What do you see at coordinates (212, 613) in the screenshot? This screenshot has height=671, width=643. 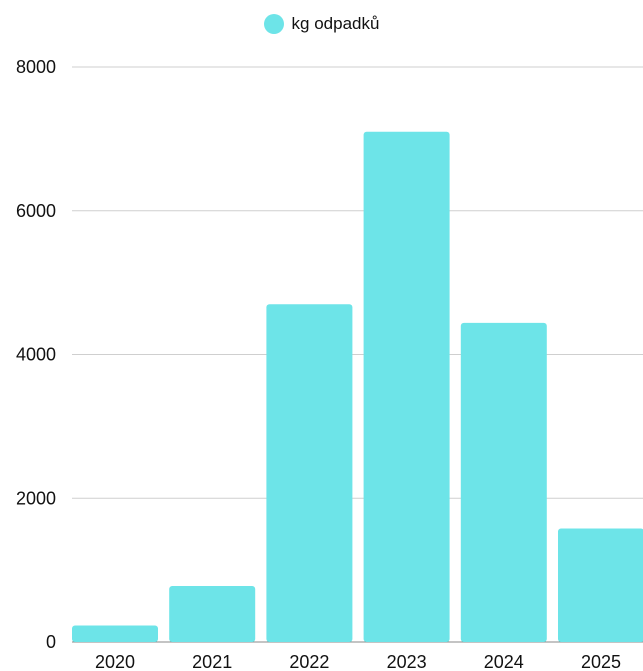 I see `bar-2021` at bounding box center [212, 613].